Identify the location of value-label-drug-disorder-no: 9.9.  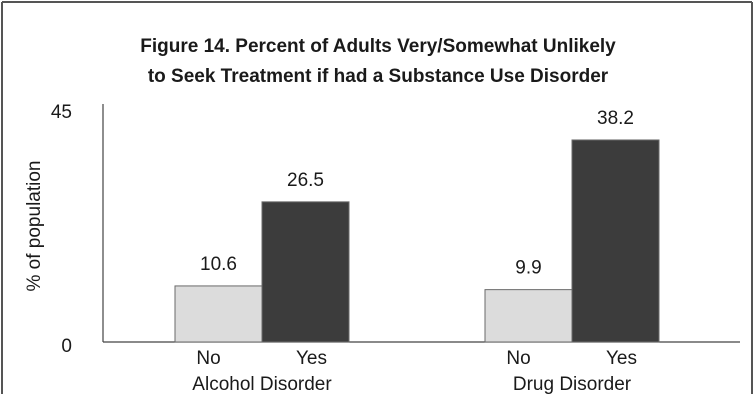
(528, 268).